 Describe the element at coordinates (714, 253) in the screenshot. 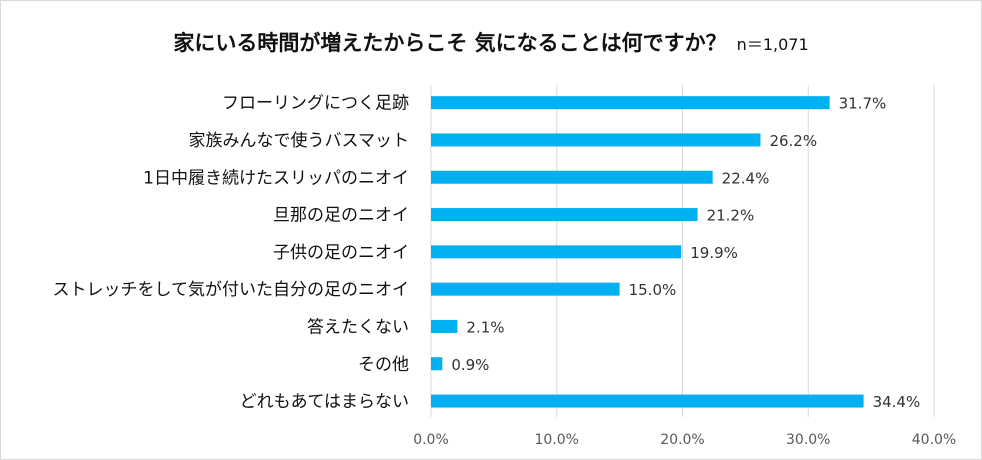

I see `data-label: 19.9%` at that location.